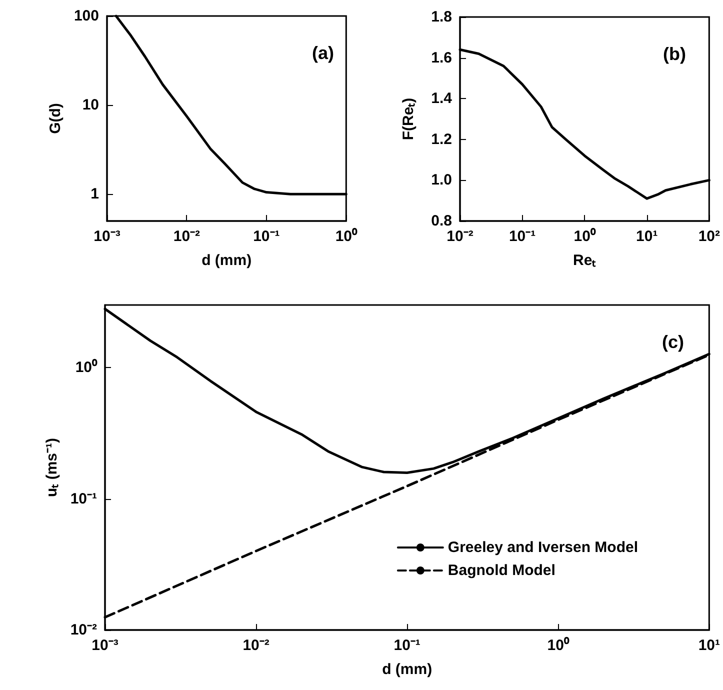 This screenshot has width=723, height=690. What do you see at coordinates (441, 17) in the screenshot?
I see `y-tick-label: 1.8` at bounding box center [441, 17].